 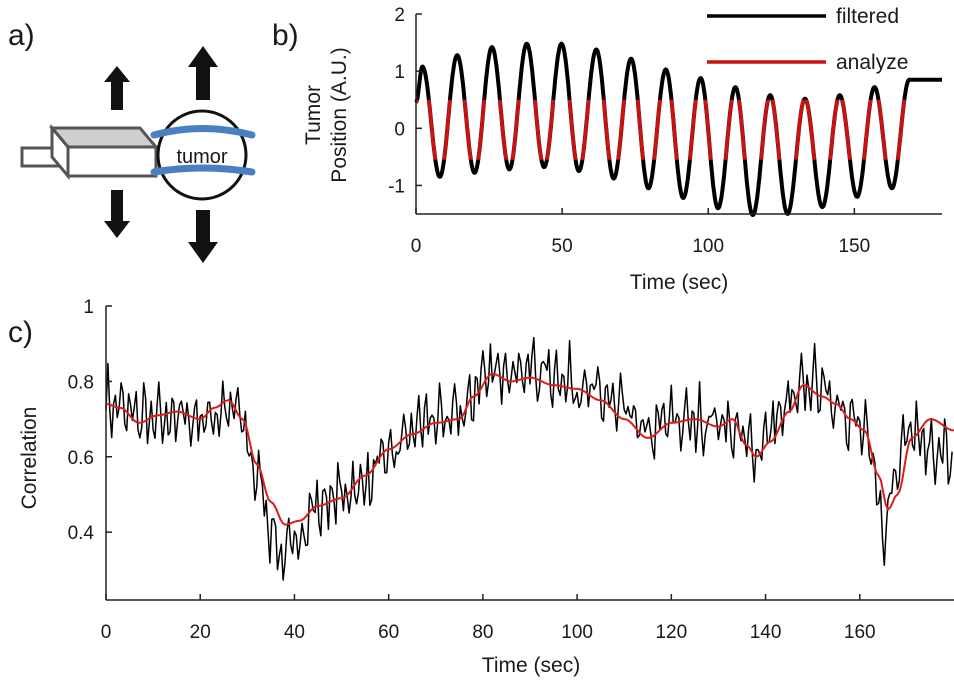 What do you see at coordinates (531, 665) in the screenshot?
I see `chart-c-xlabel: Time (sec)` at bounding box center [531, 665].